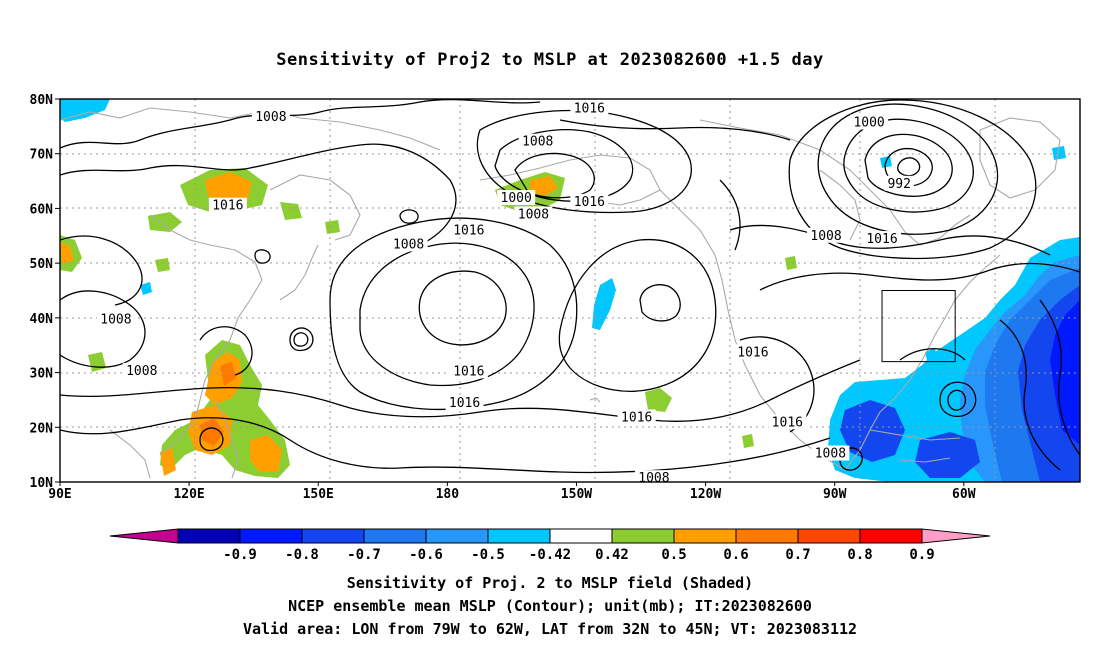 The height and width of the screenshot is (650, 1100). Describe the element at coordinates (42, 319) in the screenshot. I see `lat-label: 40N` at that location.